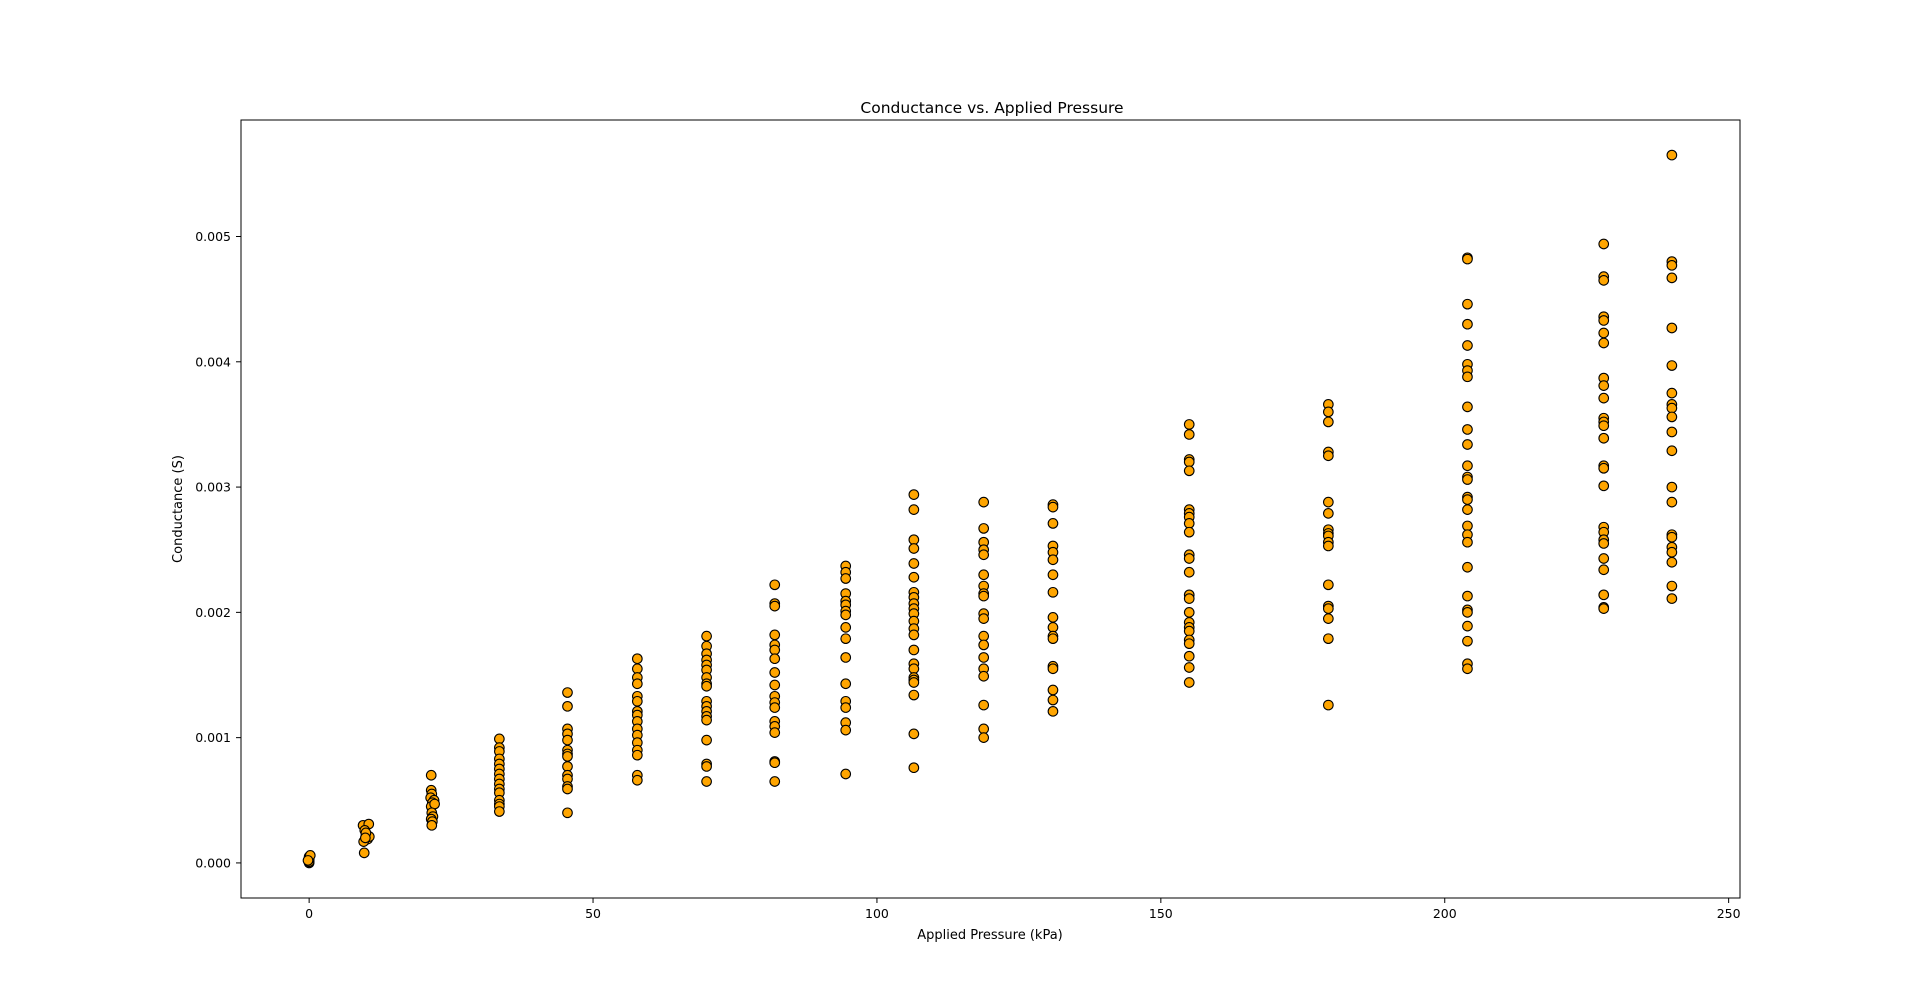 The width and height of the screenshot is (1920, 1002). Describe the element at coordinates (213, 487) in the screenshot. I see `y-tick-label: 0.003` at that location.